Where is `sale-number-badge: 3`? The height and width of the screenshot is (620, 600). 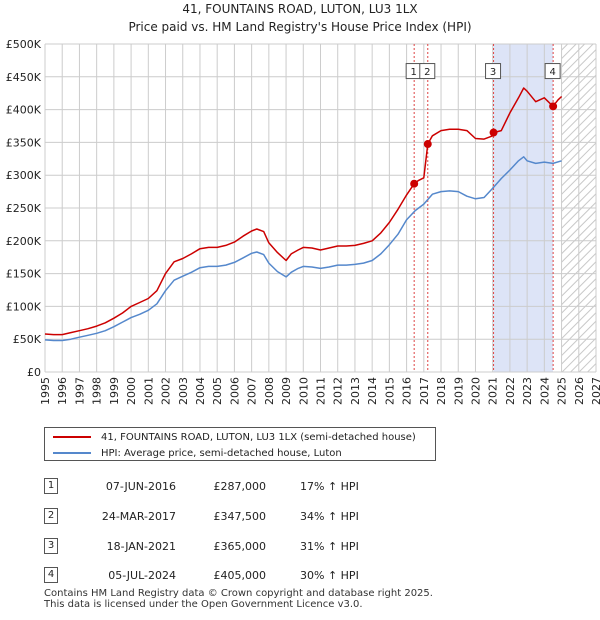 sale-number-badge: 3 is located at coordinates (51, 546).